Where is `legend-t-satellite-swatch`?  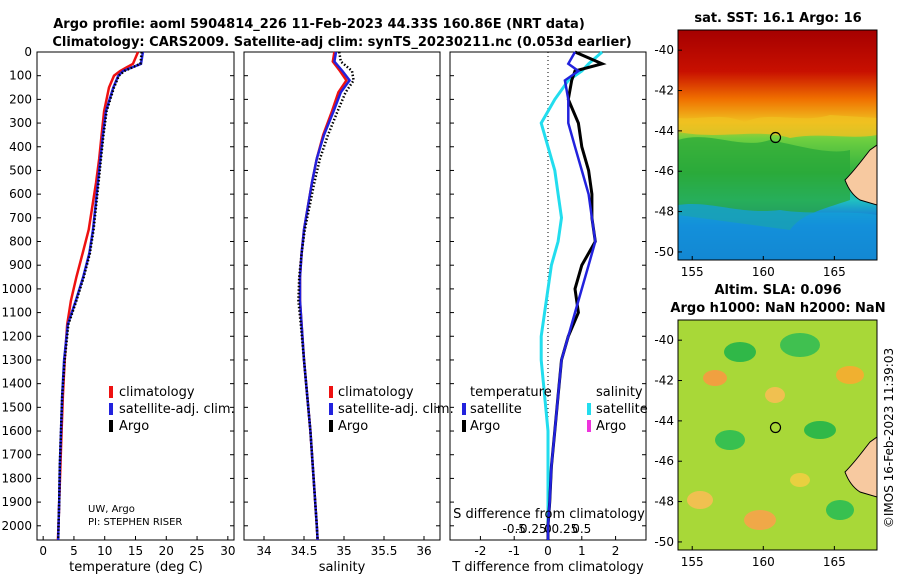
legend-t-satellite-swatch is located at coordinates (464, 409).